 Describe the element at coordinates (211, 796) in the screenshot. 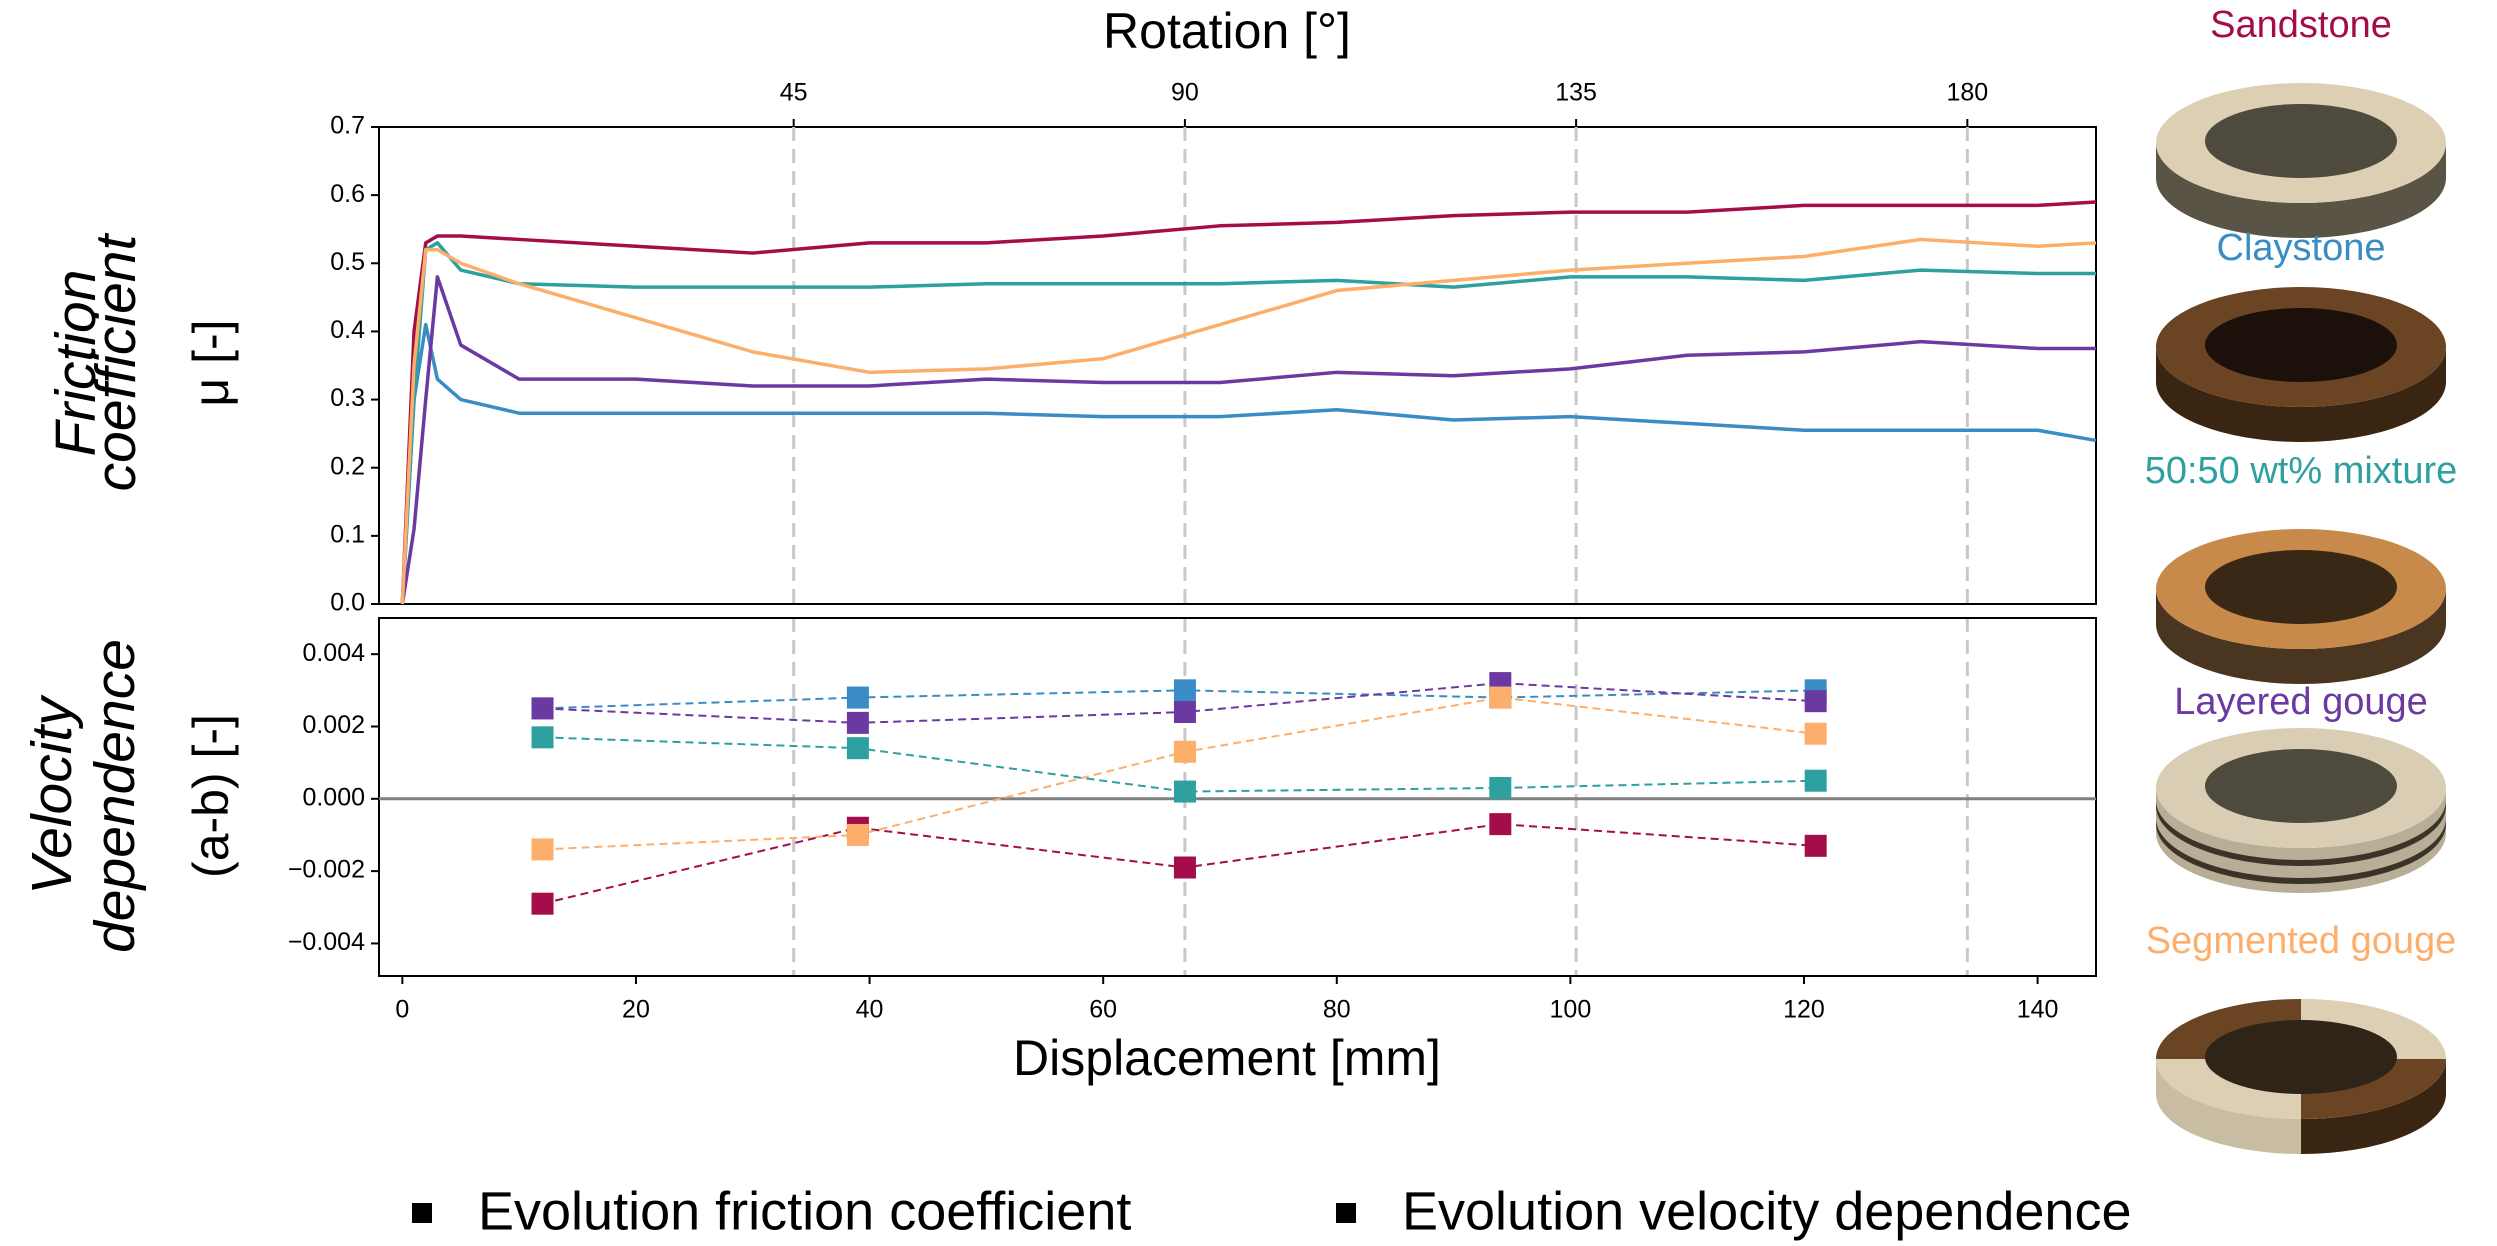

I see `y-axis-label: (a-b) [-]` at that location.